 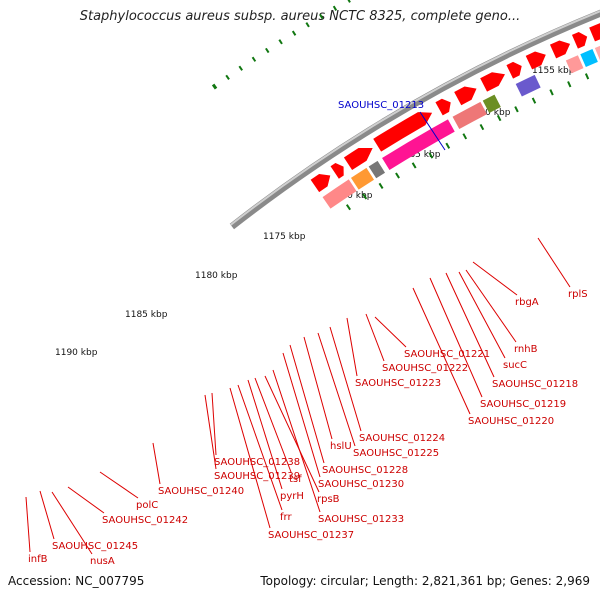 I want to click on gene-label: frr, so click(x=286, y=517).